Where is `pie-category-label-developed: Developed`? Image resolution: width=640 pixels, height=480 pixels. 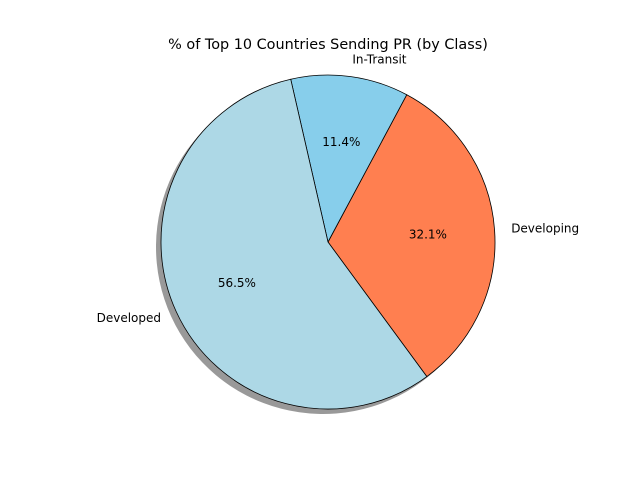
pie-category-label-developed: Developed is located at coordinates (129, 318).